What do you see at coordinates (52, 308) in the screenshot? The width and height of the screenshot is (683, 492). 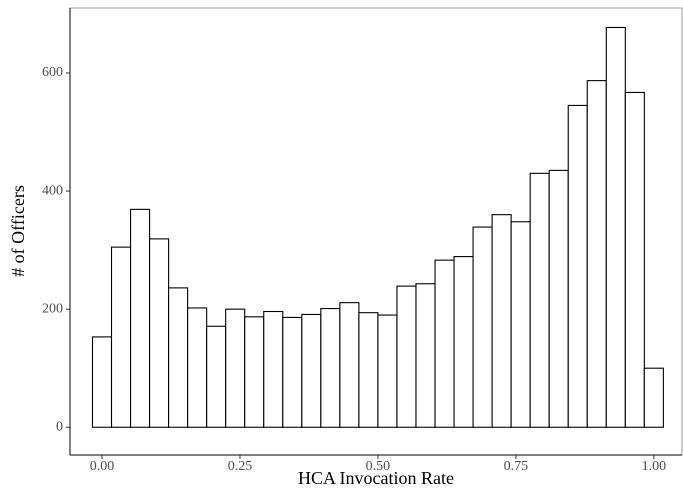 I see `y-tick-label: 200` at bounding box center [52, 308].